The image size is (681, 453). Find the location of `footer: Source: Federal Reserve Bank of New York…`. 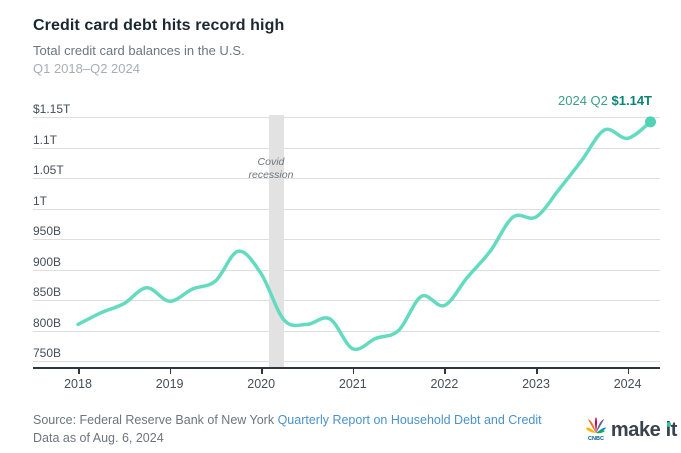

footer: Source: Federal Reserve Bank of New York… is located at coordinates (287, 429).